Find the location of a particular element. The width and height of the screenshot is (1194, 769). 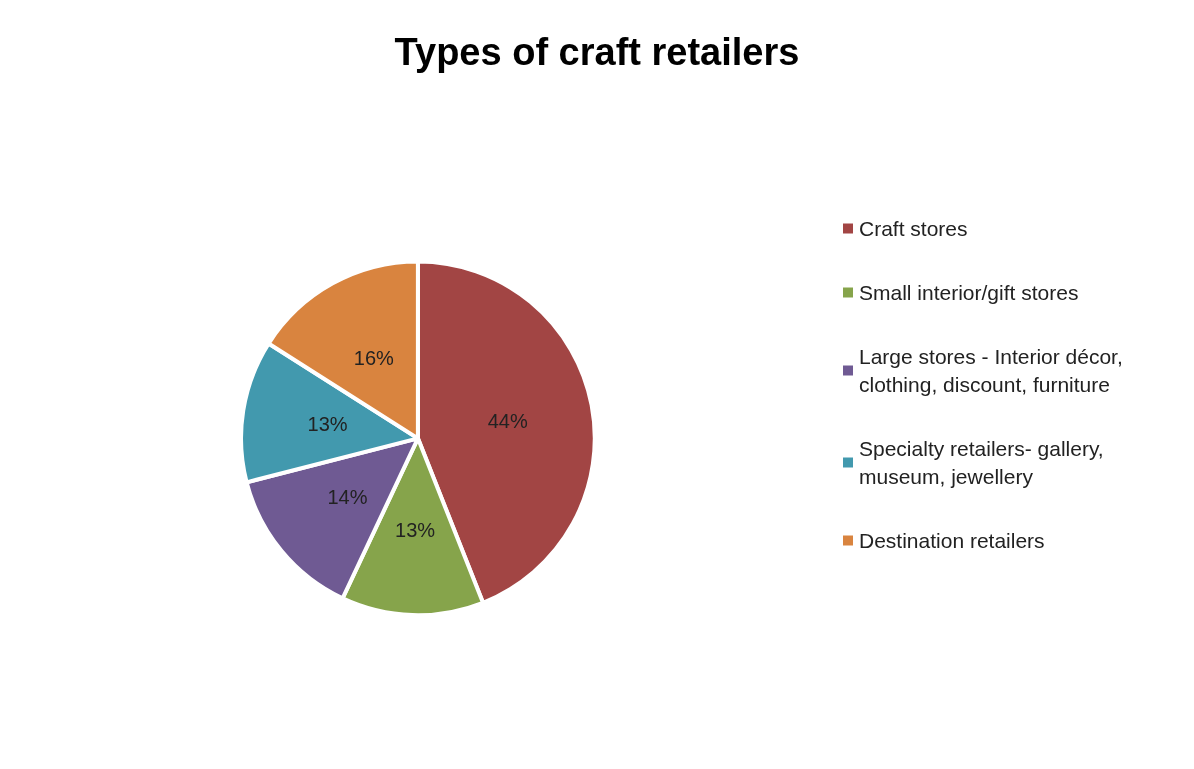

chart-title: Types of craft retailers is located at coordinates (597, 52).